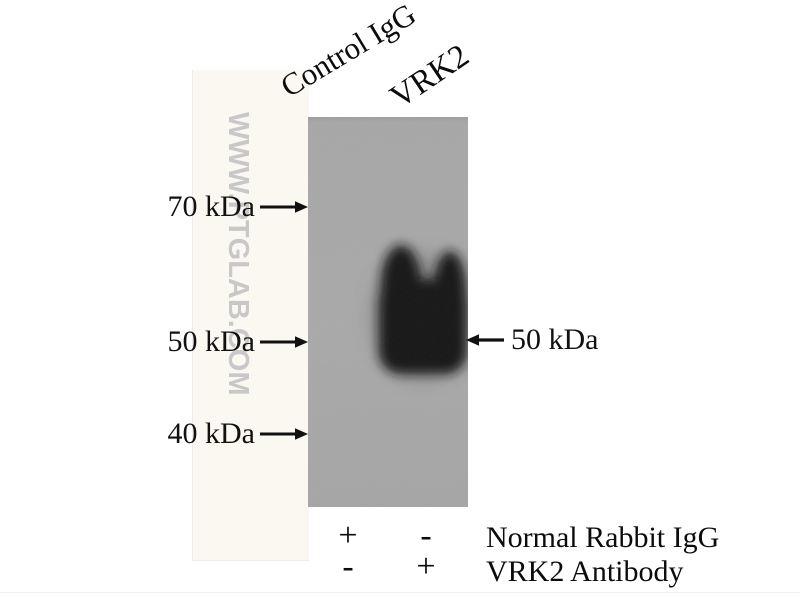 The height and width of the screenshot is (600, 800). What do you see at coordinates (429, 76) in the screenshot?
I see `lane-label-vrk2: VRK2` at bounding box center [429, 76].